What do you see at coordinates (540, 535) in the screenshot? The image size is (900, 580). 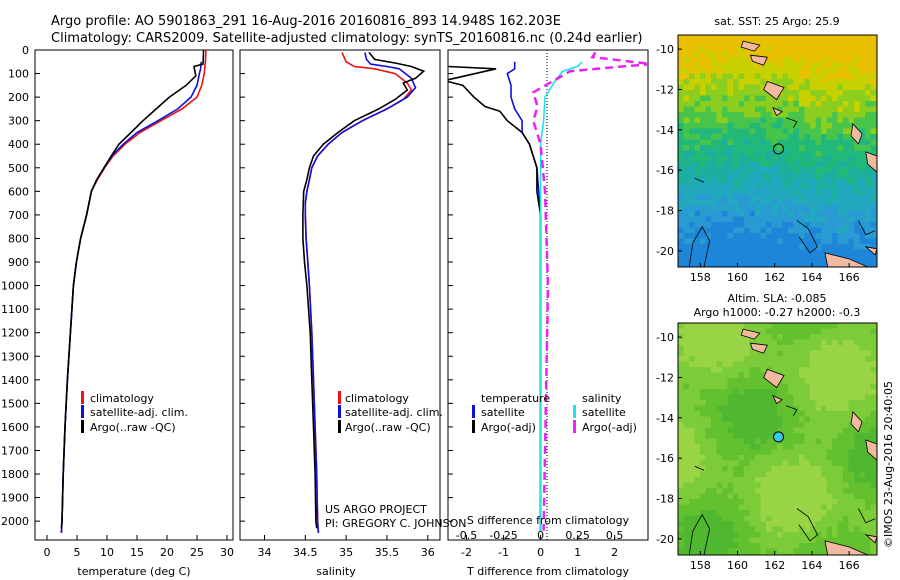 I see `top-tick-label: 0` at bounding box center [540, 535].